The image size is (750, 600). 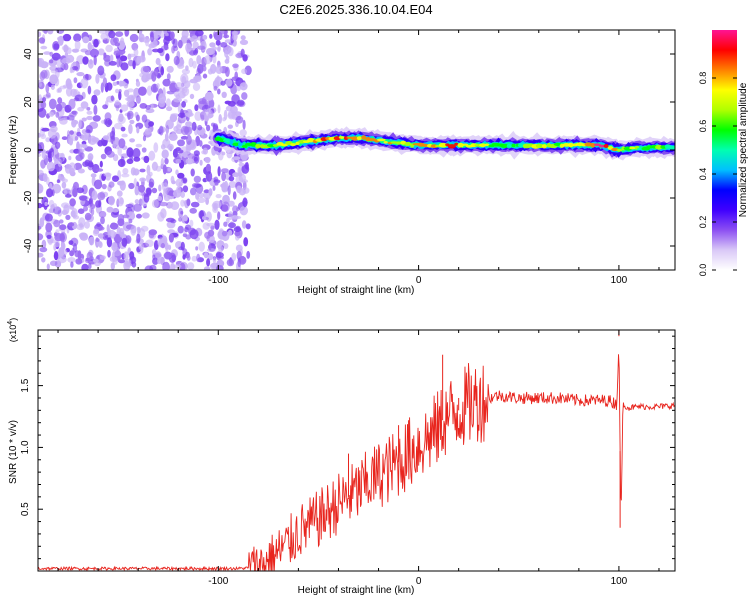 I want to click on figure-title: C2E6.2025.336.10.04.E04, so click(x=355, y=9).